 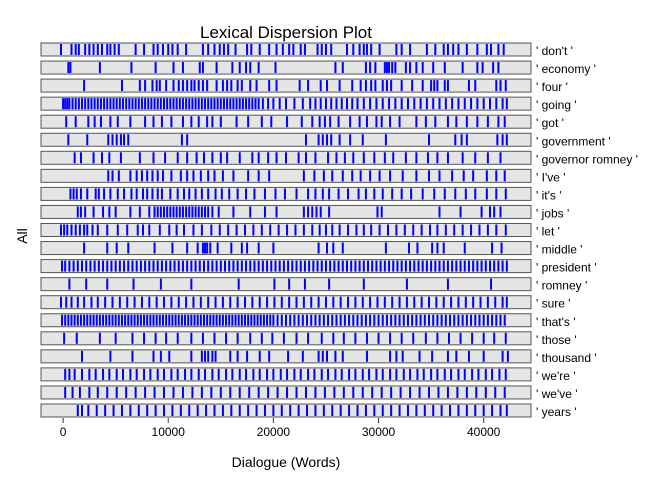 I want to click on x-axis: 0 10000 20000 30000 40000, so click(x=280, y=428).